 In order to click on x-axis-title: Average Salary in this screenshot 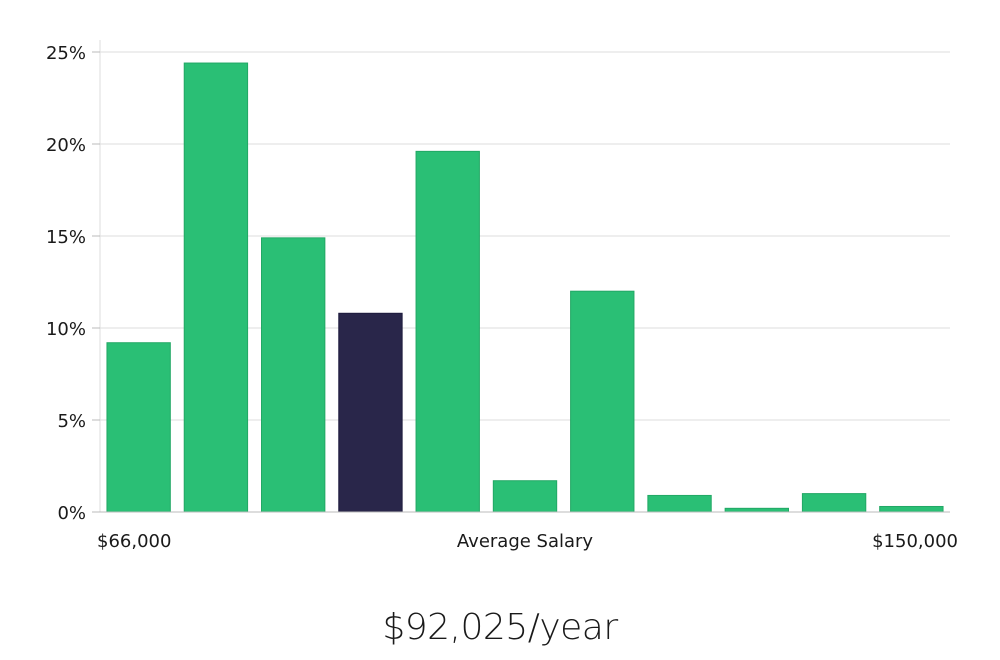, I will do `click(525, 541)`.